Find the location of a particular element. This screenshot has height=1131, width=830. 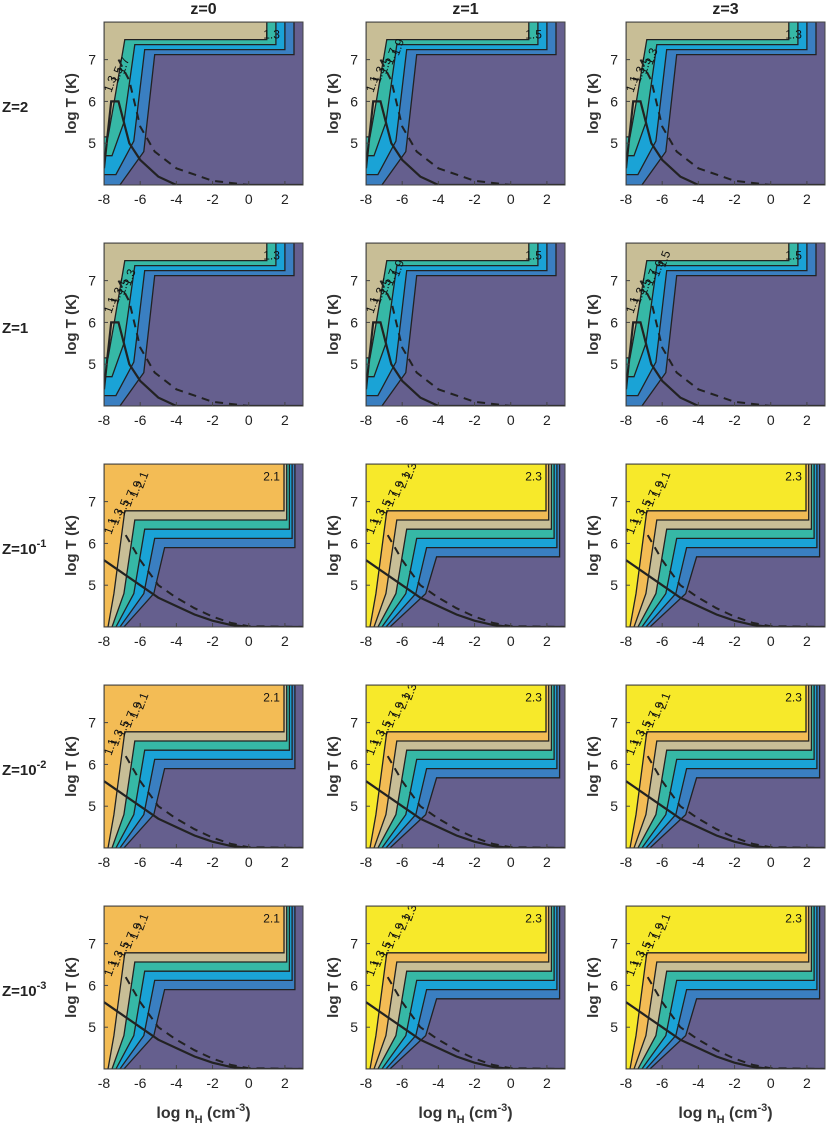

contour-label: 2.3 is located at coordinates (793, 477).